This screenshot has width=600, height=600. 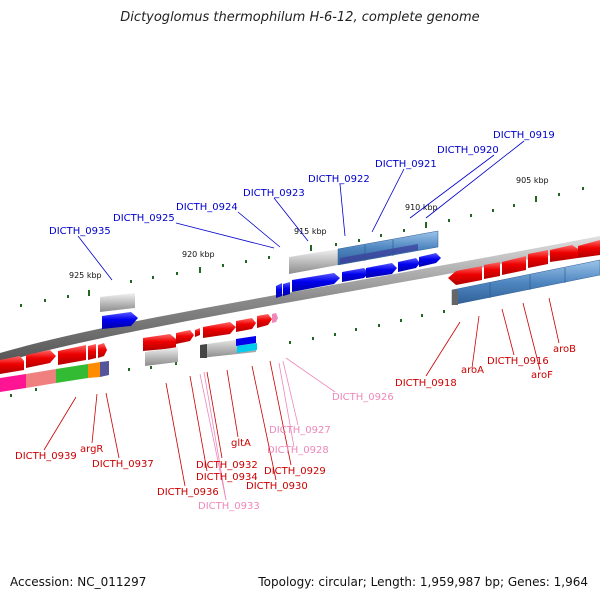 What do you see at coordinates (80, 231) in the screenshot?
I see `gene-label: DICTH_0935` at bounding box center [80, 231].